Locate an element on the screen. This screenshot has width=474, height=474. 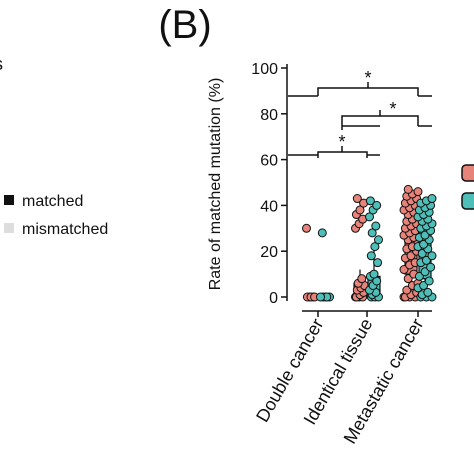
y-tick-label: 100 is located at coordinates (264, 69).